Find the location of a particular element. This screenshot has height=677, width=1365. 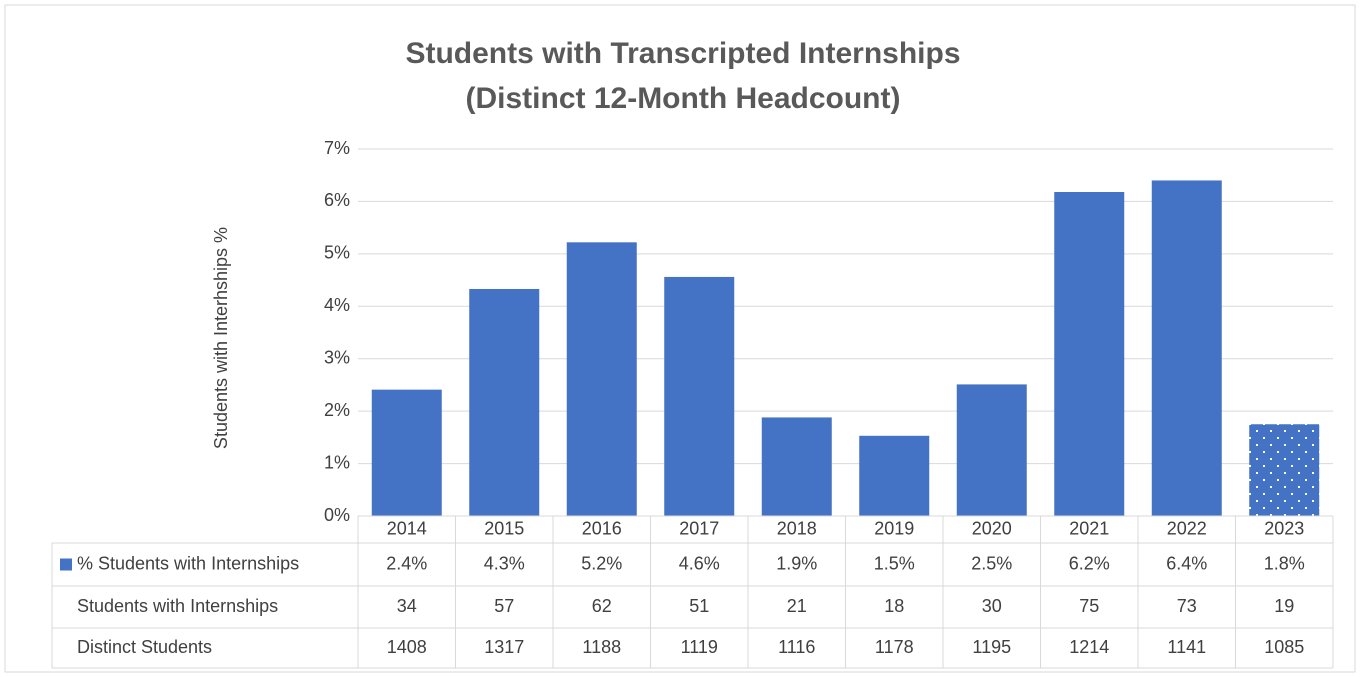

x-tick-label: 2014 is located at coordinates (407, 528).